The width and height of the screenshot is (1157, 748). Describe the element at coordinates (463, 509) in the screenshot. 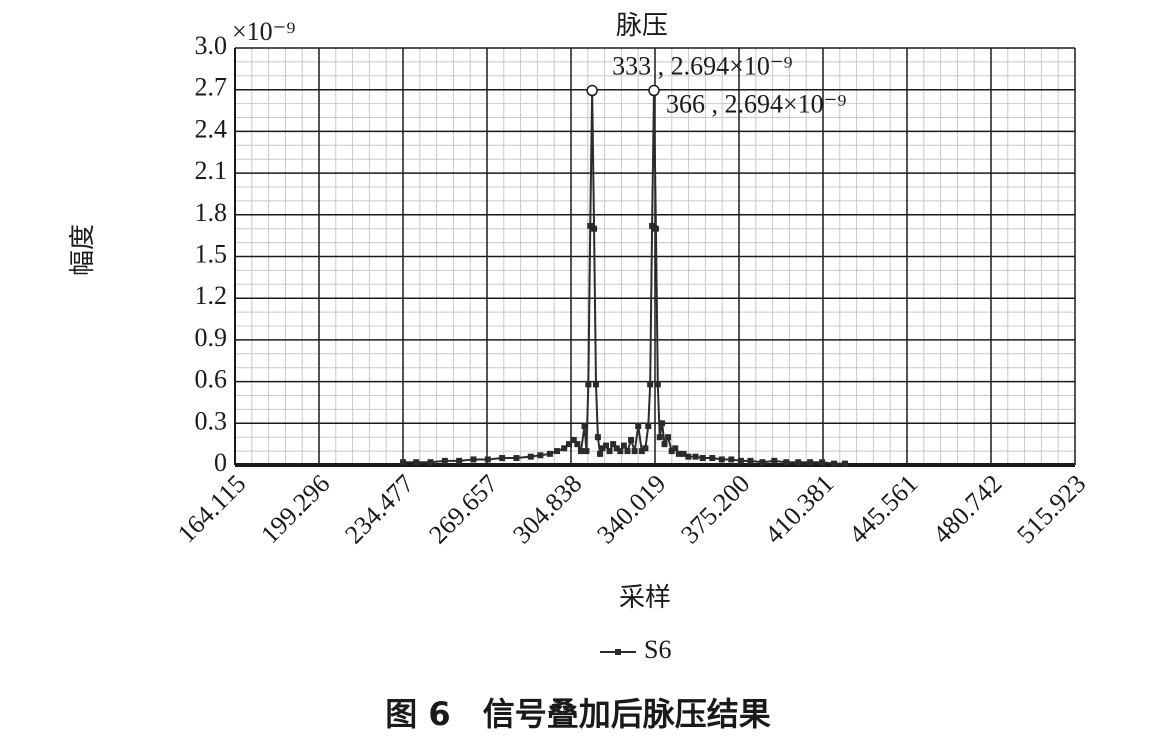

I see `x-tick-label: 269.657` at that location.